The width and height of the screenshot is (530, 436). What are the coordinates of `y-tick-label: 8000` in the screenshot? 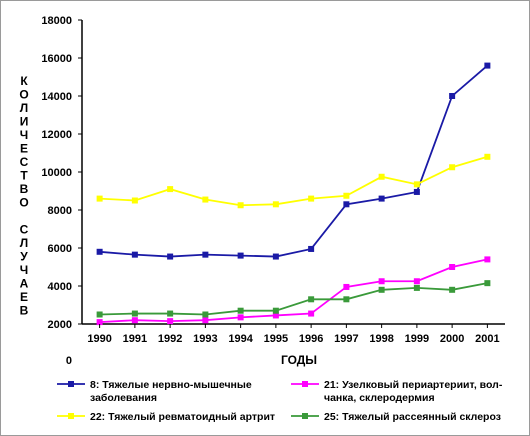 It's located at (60, 211).